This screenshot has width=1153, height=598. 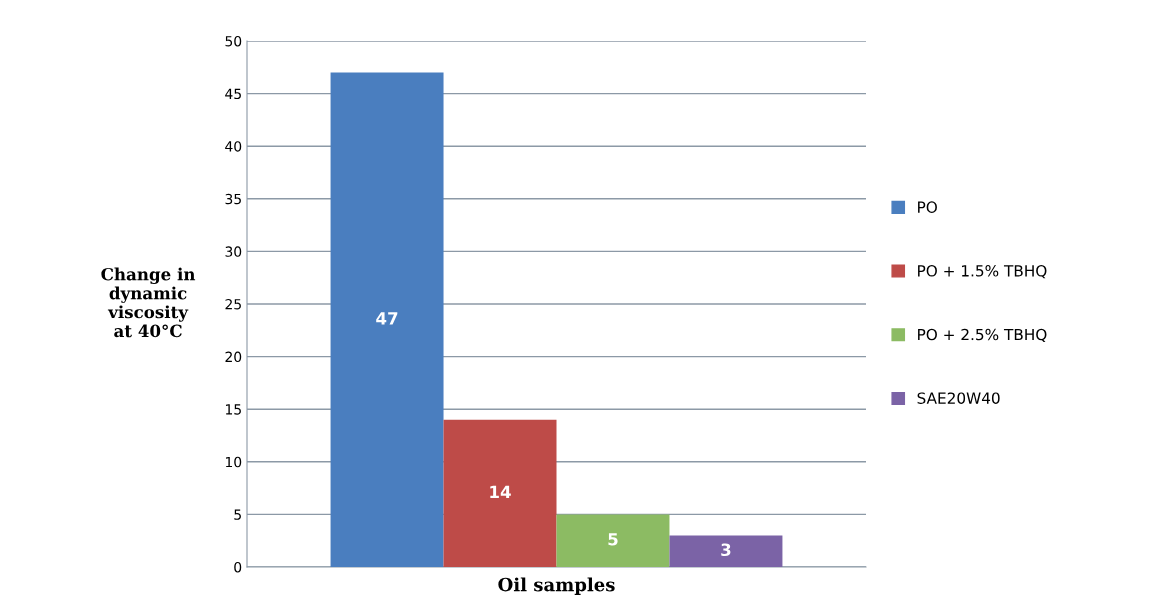 I want to click on y-tick-label: 10, so click(x=233, y=462).